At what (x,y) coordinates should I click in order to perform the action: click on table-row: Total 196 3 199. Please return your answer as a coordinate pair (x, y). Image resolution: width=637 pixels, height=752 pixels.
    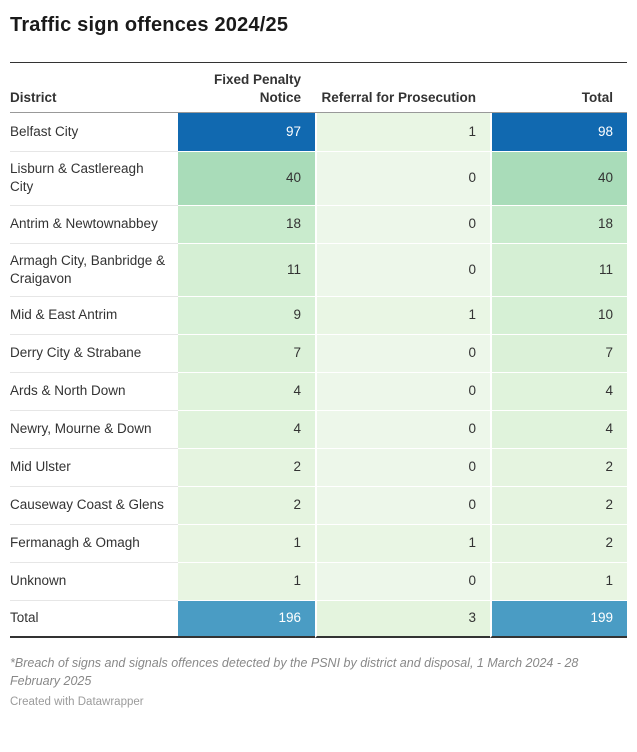
    Looking at the image, I should click on (318, 618).